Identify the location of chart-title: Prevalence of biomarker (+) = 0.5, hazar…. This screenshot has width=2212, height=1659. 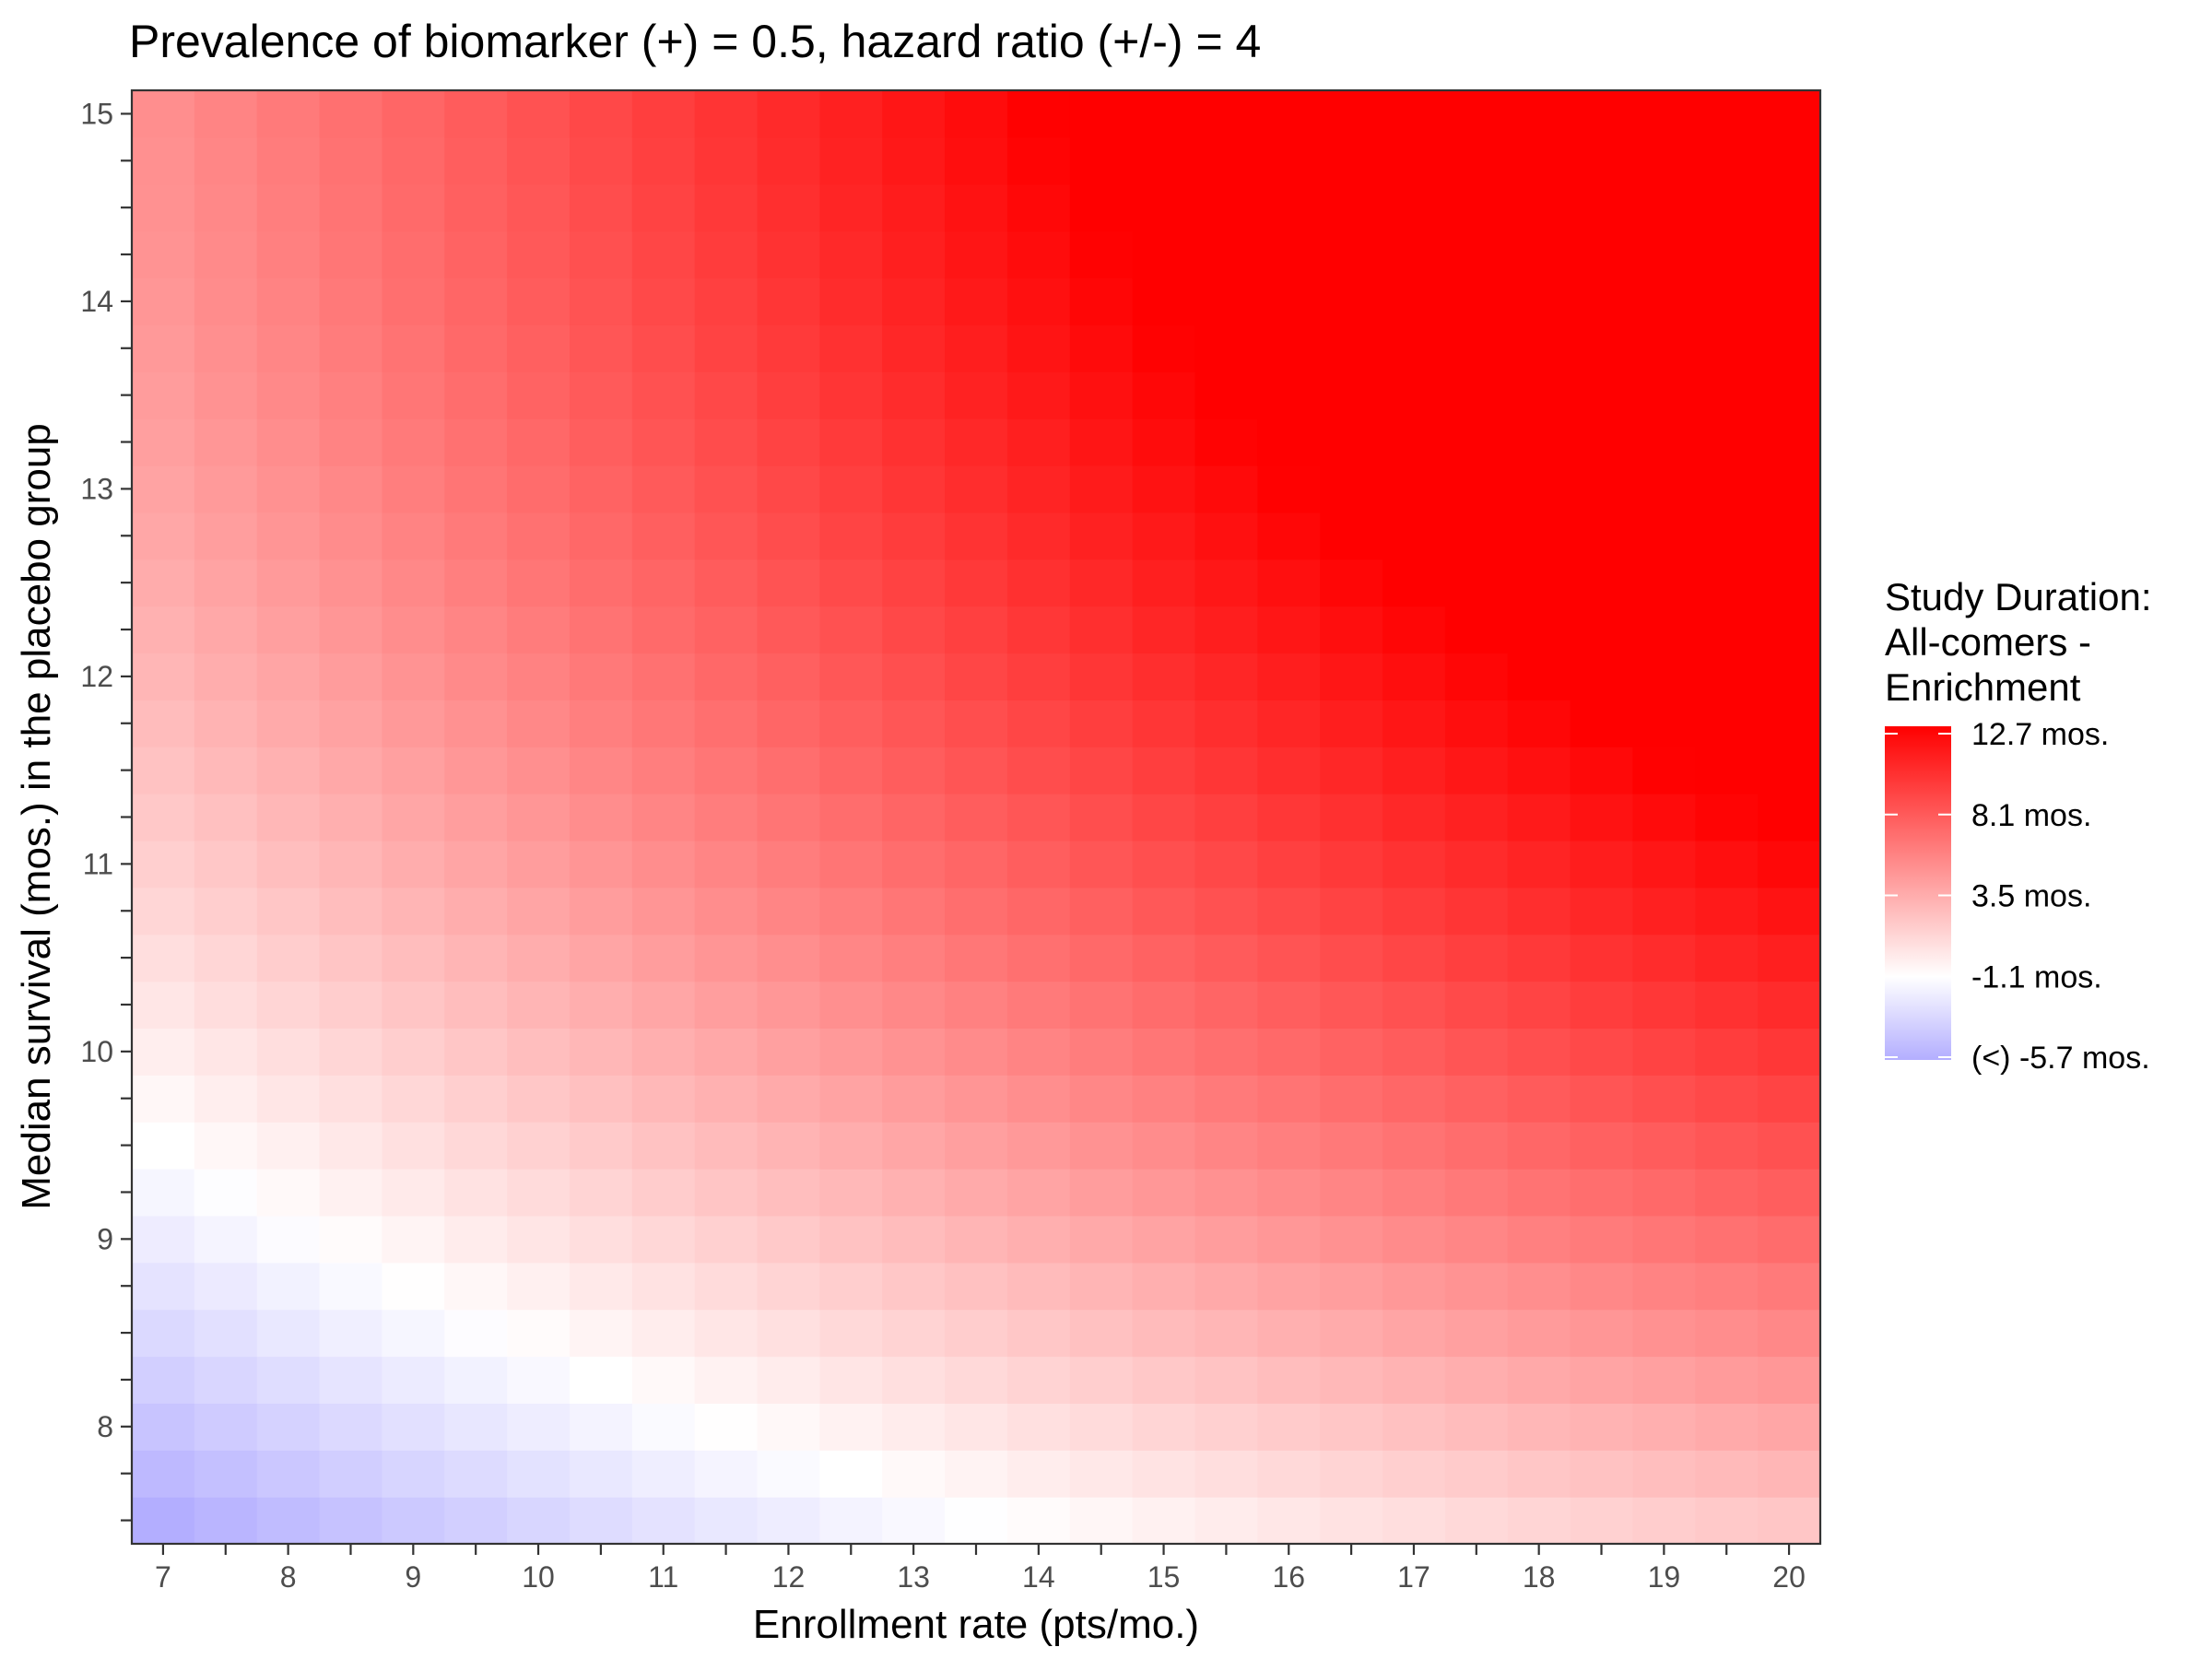
(695, 41).